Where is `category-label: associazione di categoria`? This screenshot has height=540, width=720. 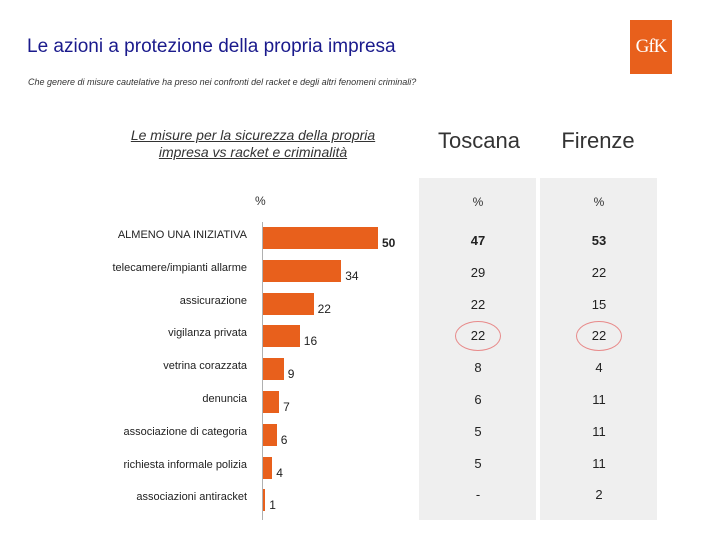
category-label: associazione di categoria is located at coordinates (185, 431).